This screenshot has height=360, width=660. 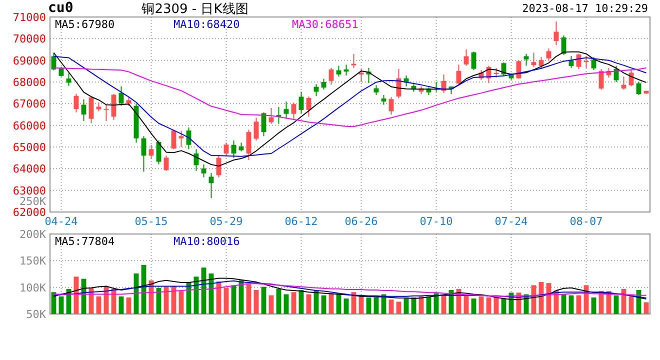 What do you see at coordinates (29, 147) in the screenshot?
I see `y-tick-label: 65000` at bounding box center [29, 147].